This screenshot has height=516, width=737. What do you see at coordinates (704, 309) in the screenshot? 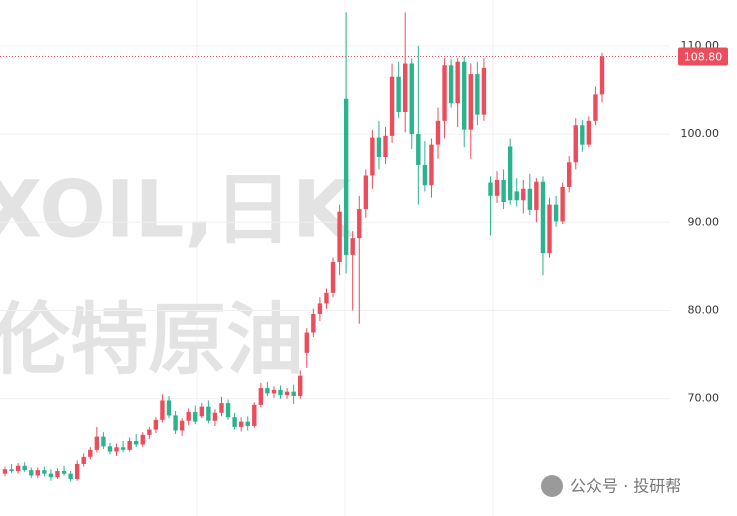
I see `y-tick-label: 80.00` at bounding box center [704, 309].